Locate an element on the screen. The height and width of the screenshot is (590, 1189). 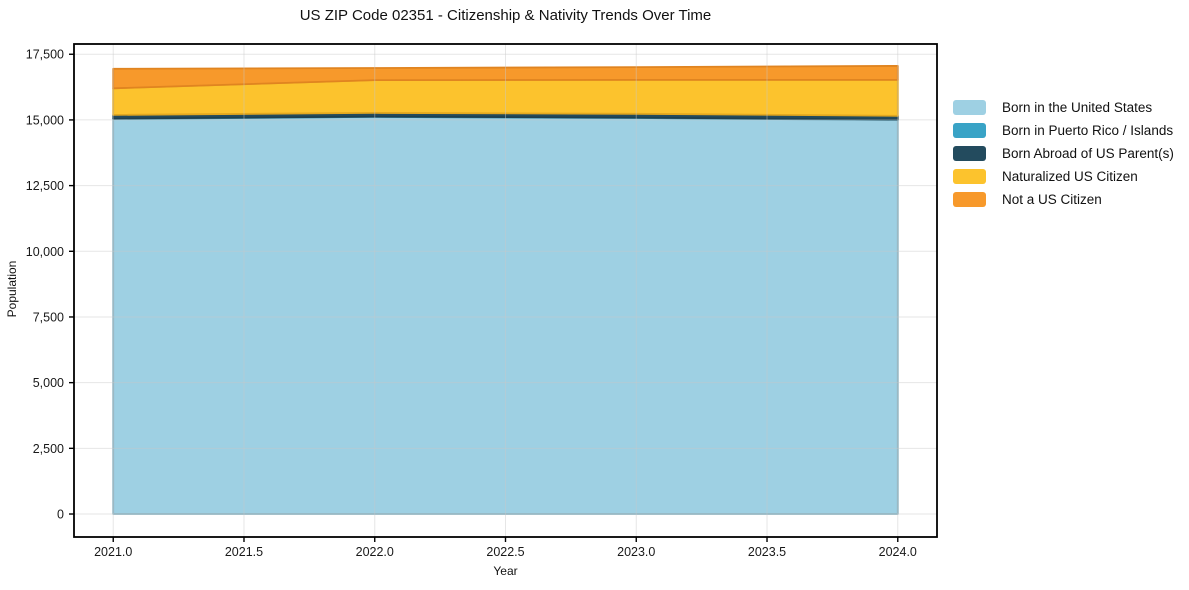
y-tick-label: 10,000 is located at coordinates (45, 252).